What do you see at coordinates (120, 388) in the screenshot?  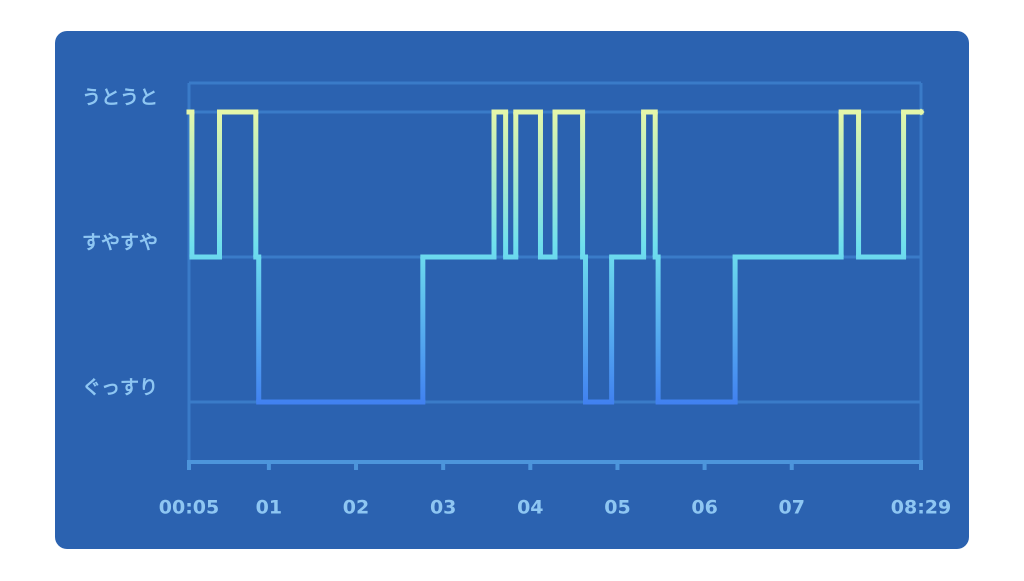 I see `y-tick-label: ぐっすり` at bounding box center [120, 388].